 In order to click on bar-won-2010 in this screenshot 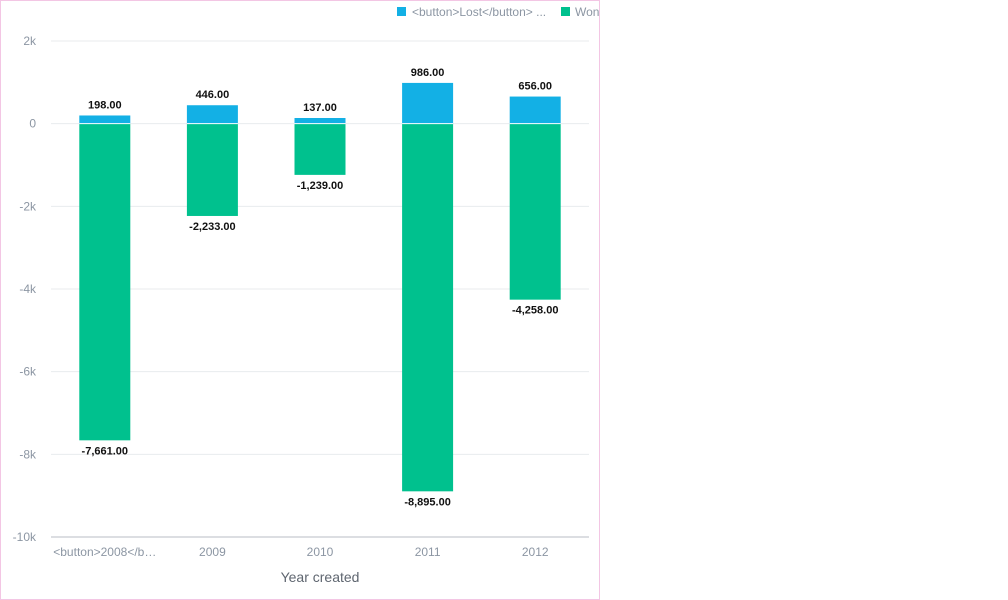, I will do `click(320, 149)`.